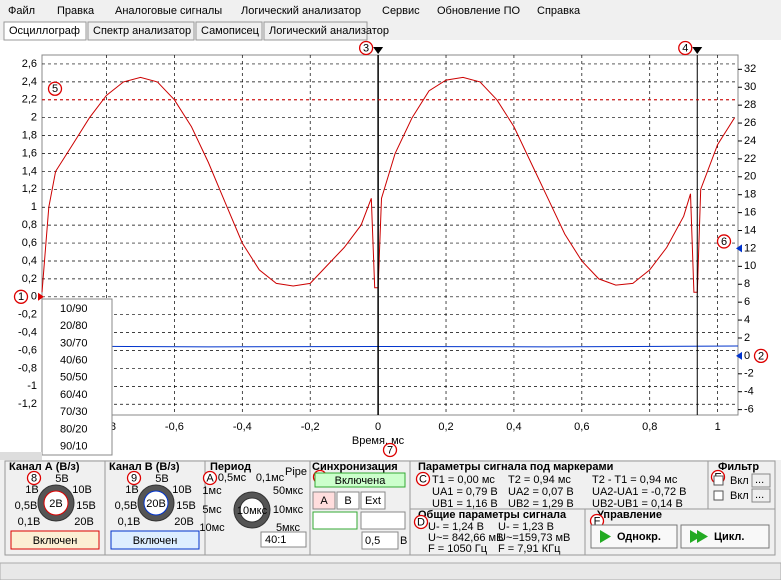  I want to click on dropdown-item: 20/80, so click(74, 326).